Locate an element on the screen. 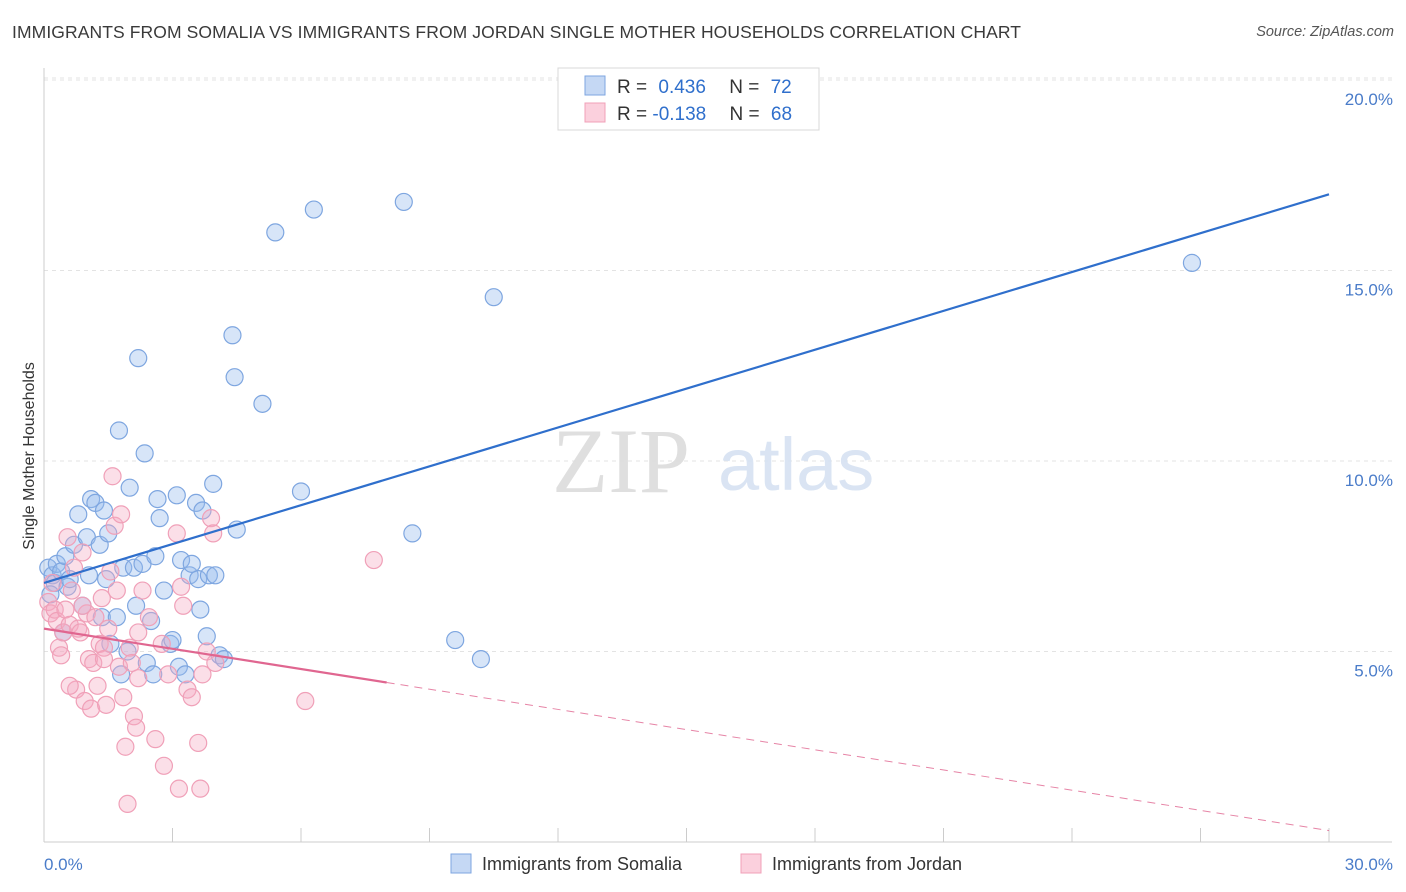 This screenshot has height=892, width=1406. x-tick-label-min: 0.0% is located at coordinates (63, 864).